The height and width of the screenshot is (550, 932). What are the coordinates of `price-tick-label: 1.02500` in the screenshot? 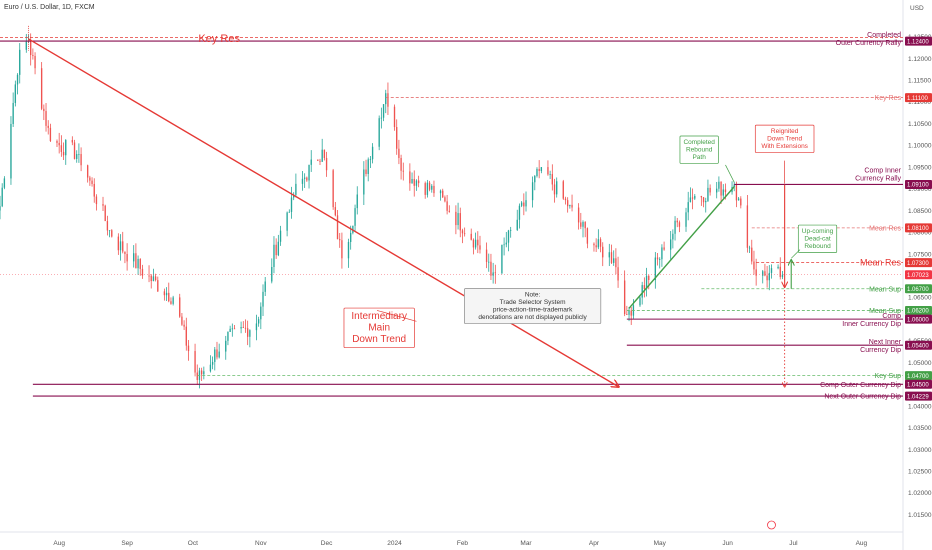 It's located at (920, 471).